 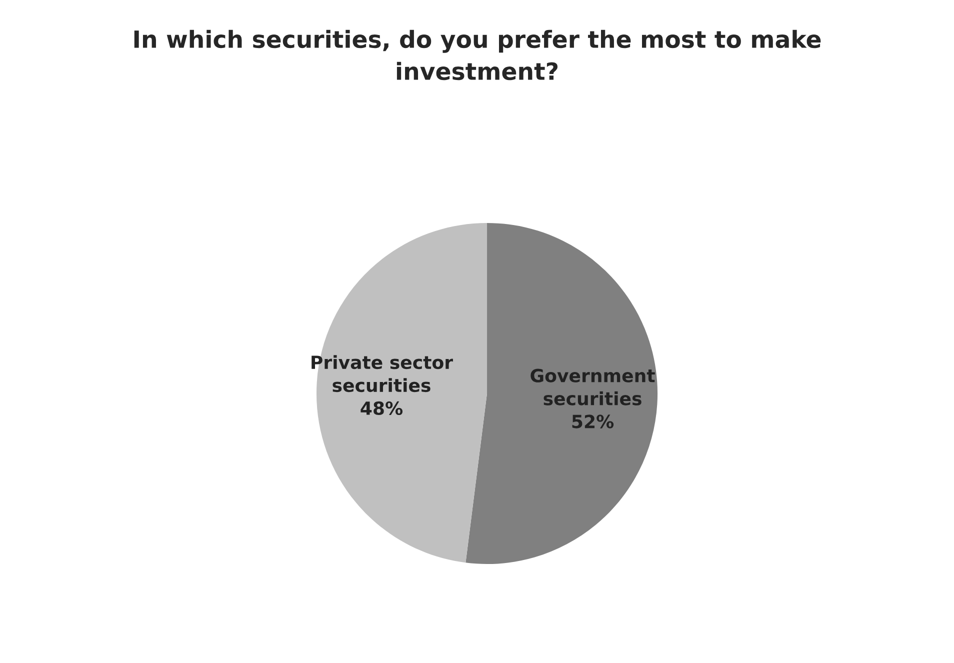 I want to click on chart-title: In which securities, do you prefer the most to make investment?, so click(x=477, y=55).